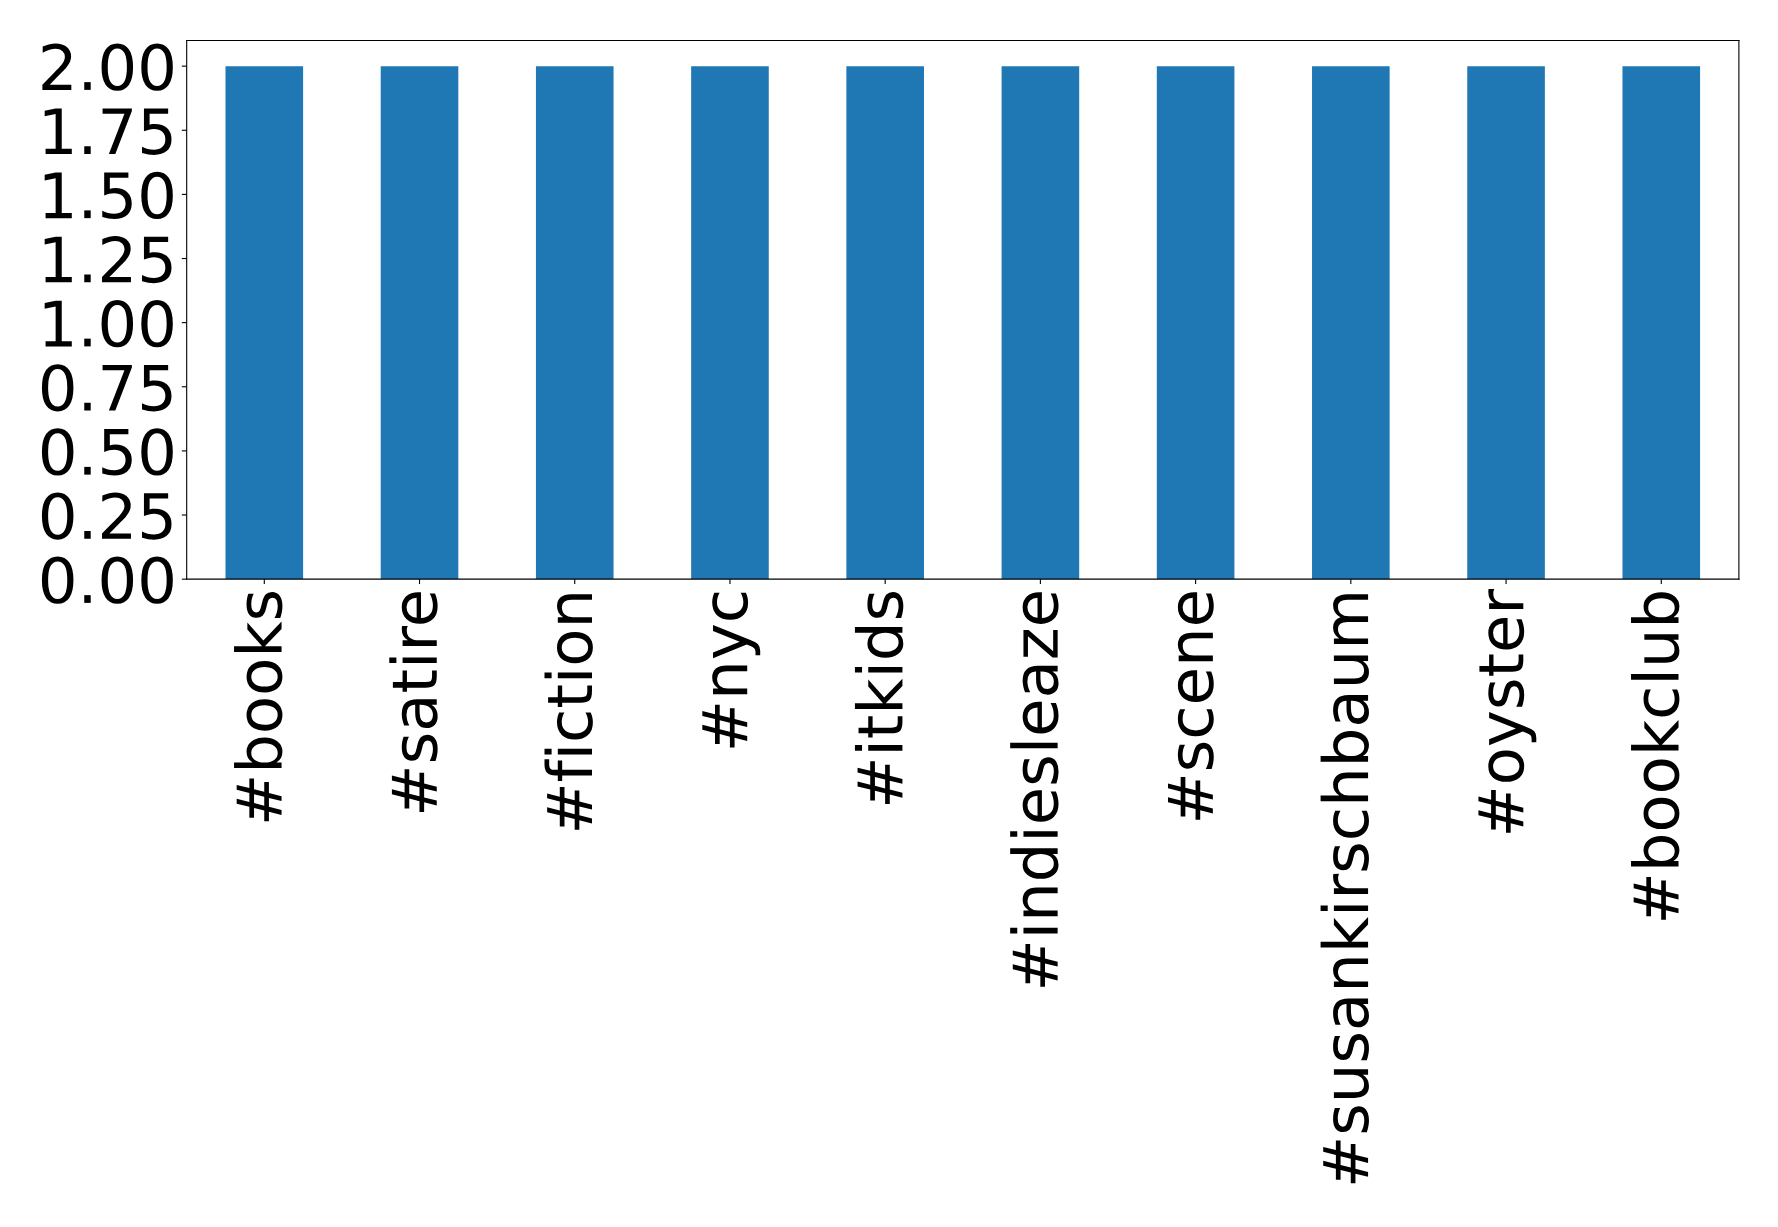  What do you see at coordinates (1344, 889) in the screenshot?
I see `x-tick-label: #susankirschbaum` at bounding box center [1344, 889].